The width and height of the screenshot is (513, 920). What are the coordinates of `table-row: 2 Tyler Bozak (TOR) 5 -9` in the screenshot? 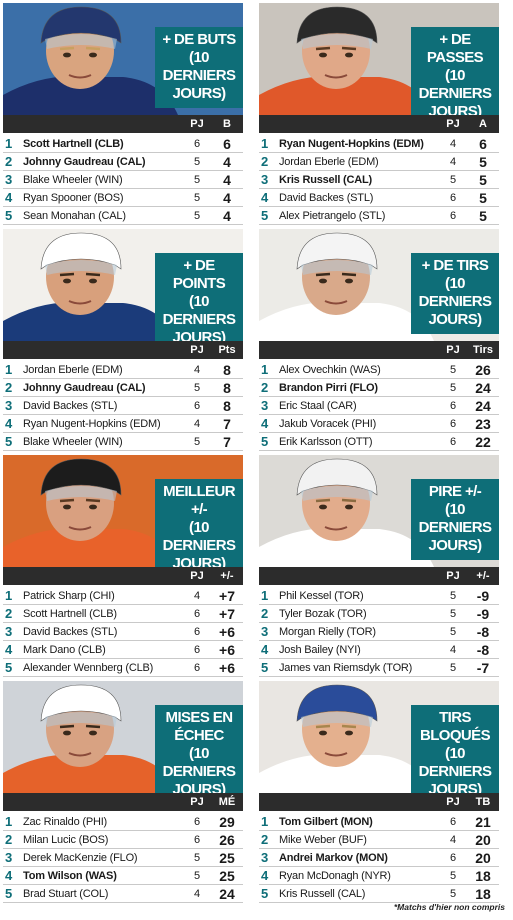 It's located at (379, 614).